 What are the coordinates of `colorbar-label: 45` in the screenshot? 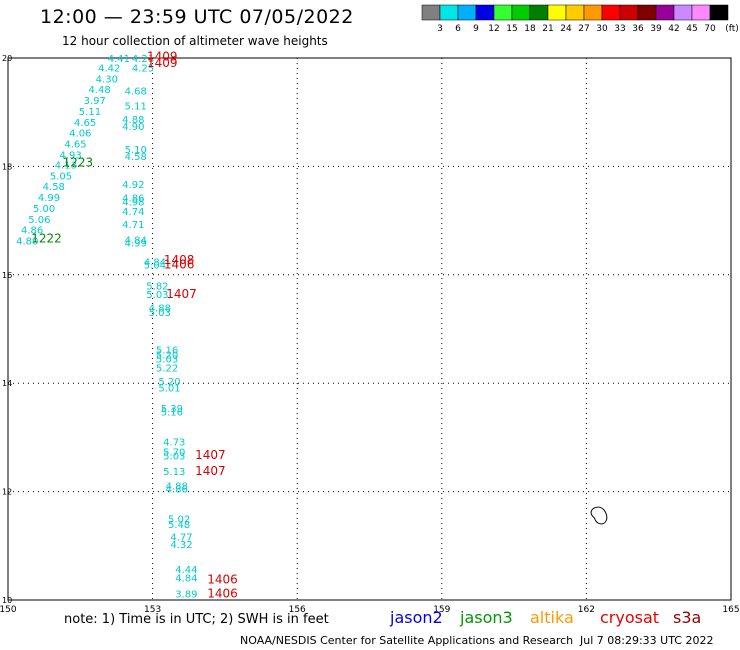 It's located at (691, 29).